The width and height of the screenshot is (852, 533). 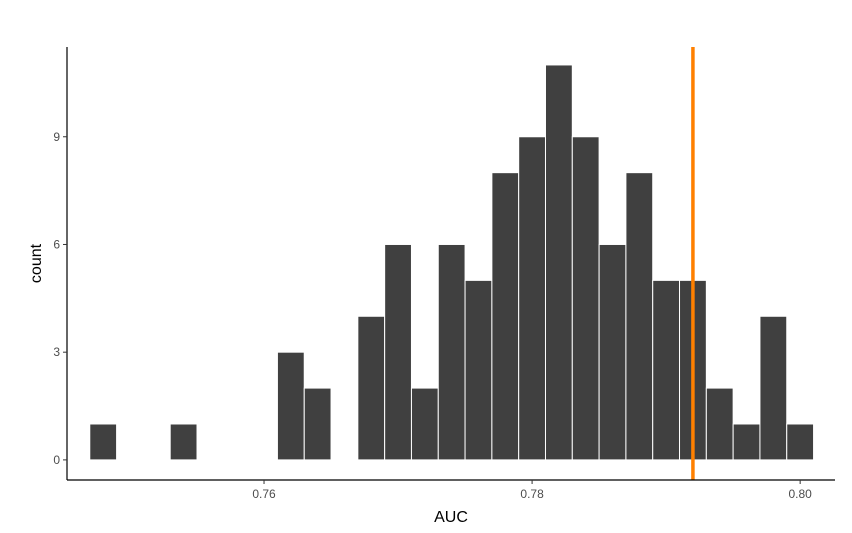 What do you see at coordinates (56, 352) in the screenshot?
I see `y-tick-label: 3` at bounding box center [56, 352].